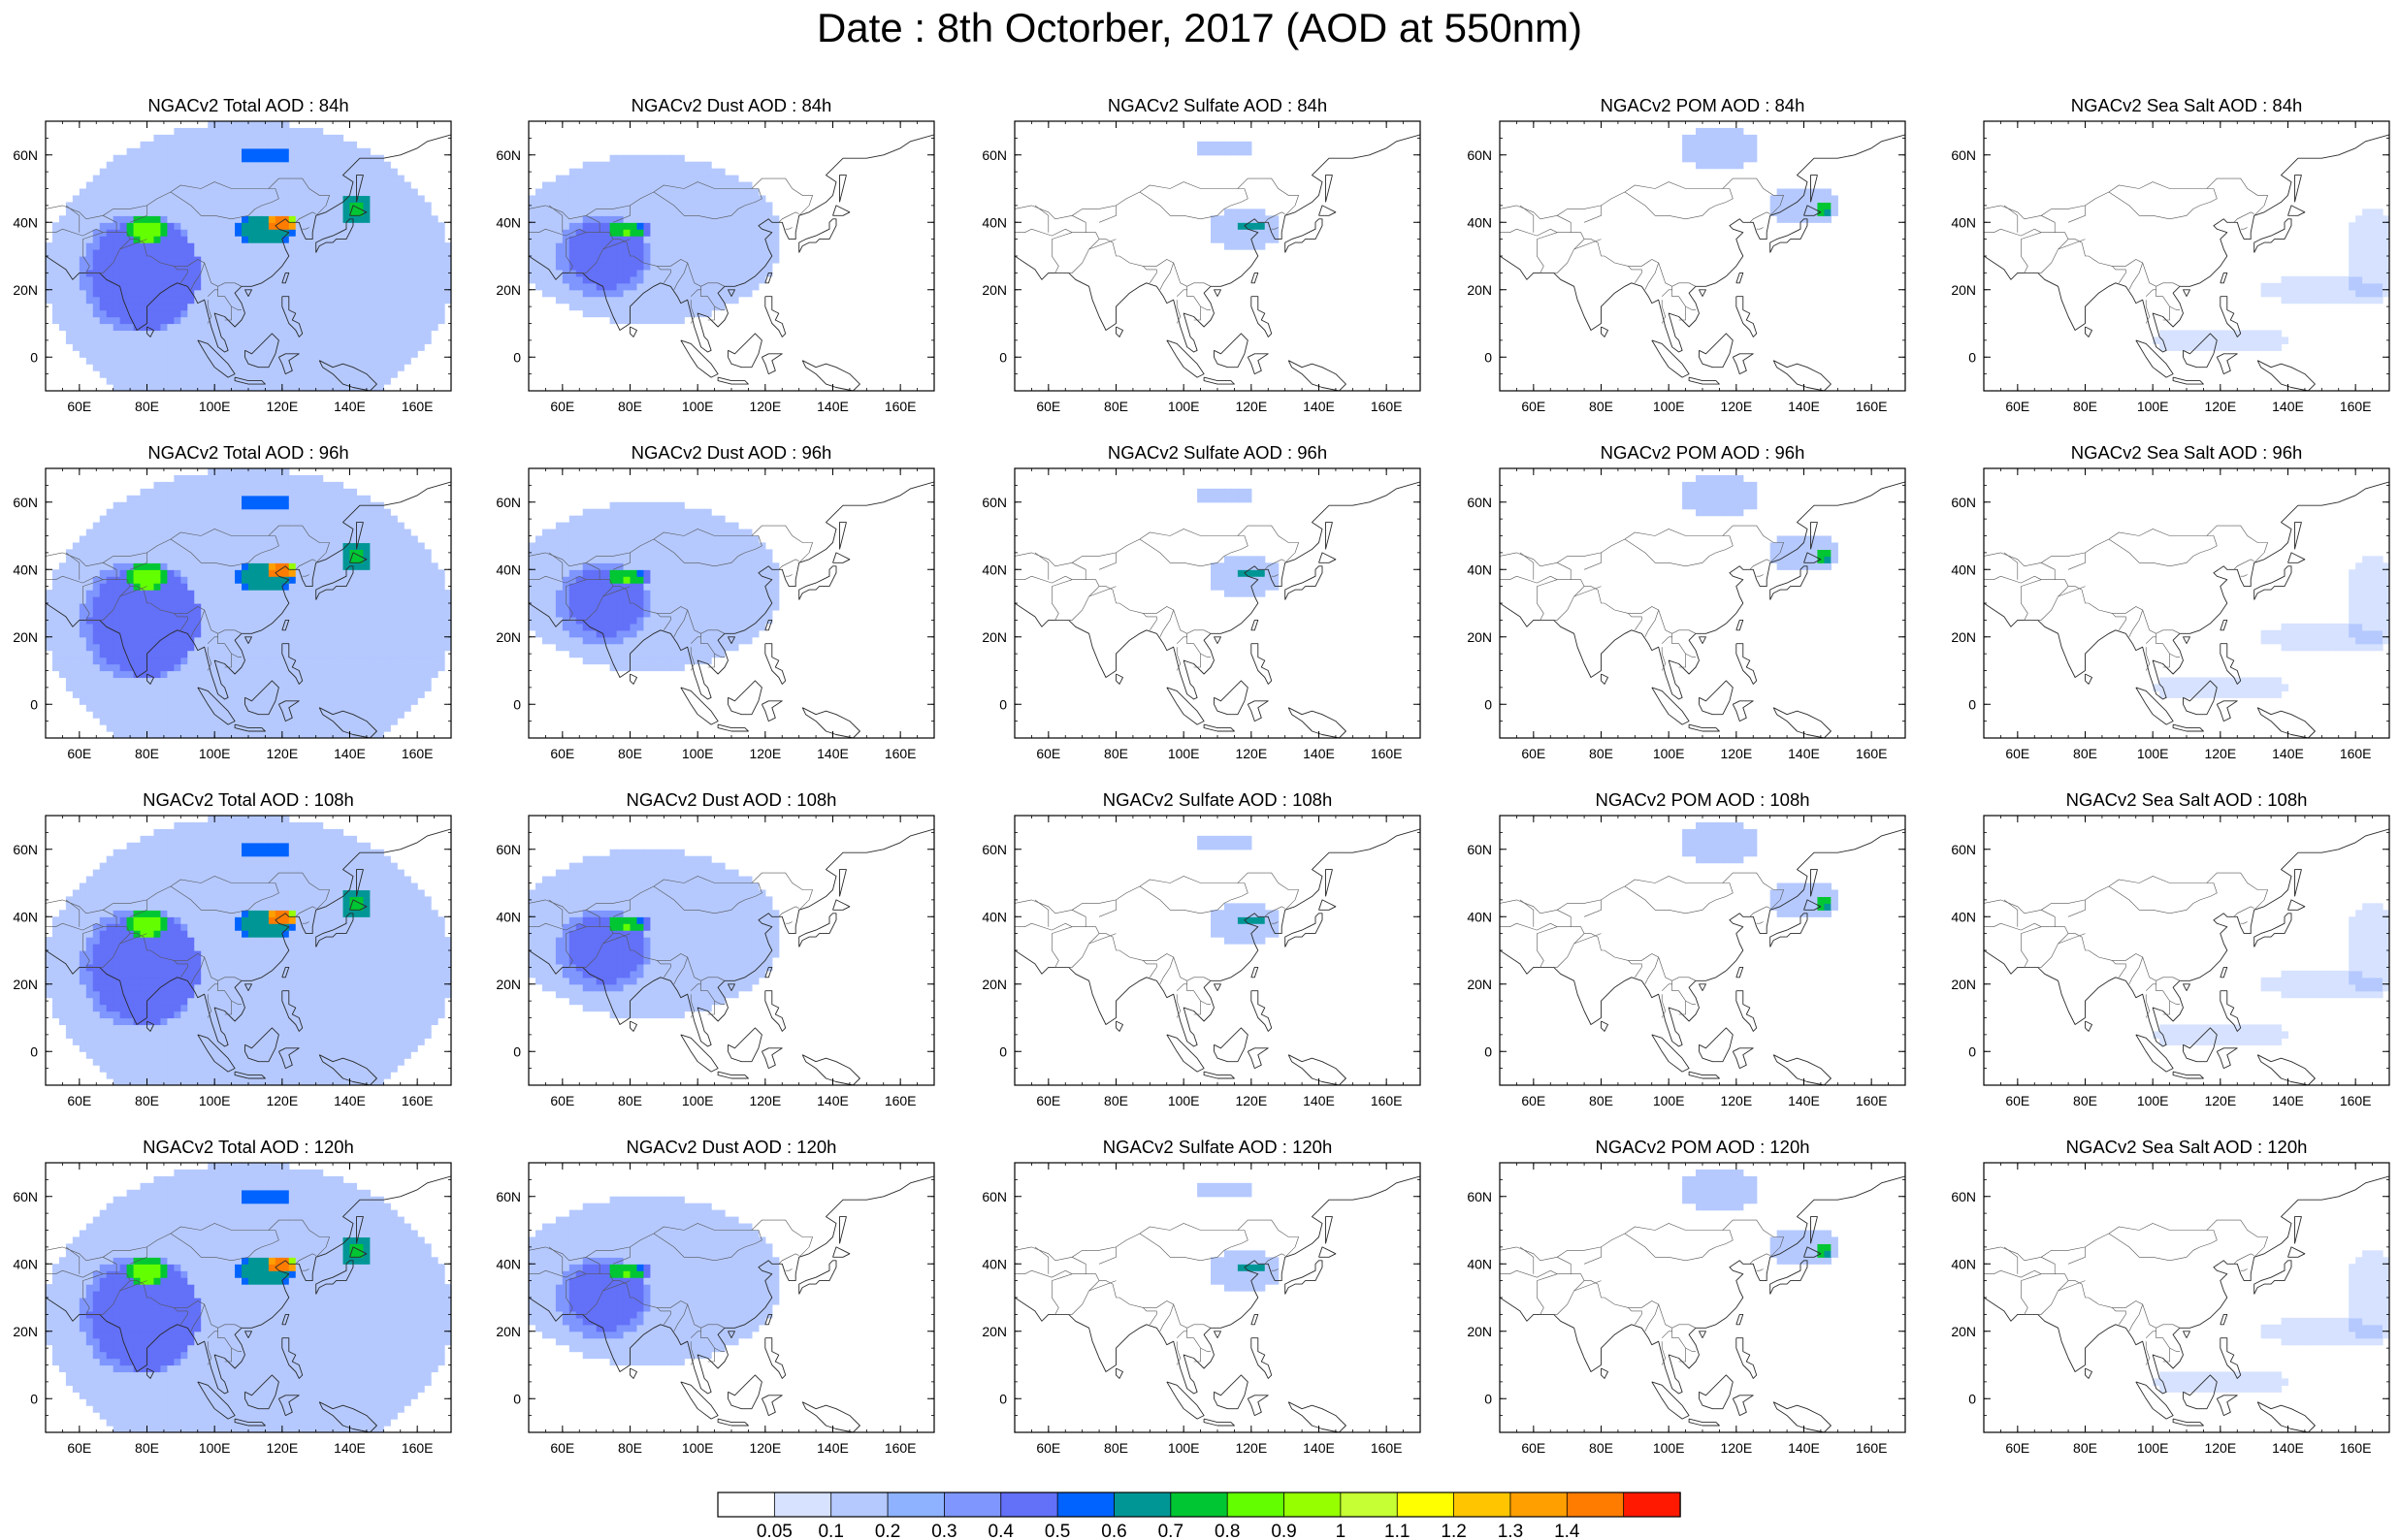 The image size is (2399, 1540). Describe the element at coordinates (2220, 406) in the screenshot. I see `x-tick-label: 120E` at that location.